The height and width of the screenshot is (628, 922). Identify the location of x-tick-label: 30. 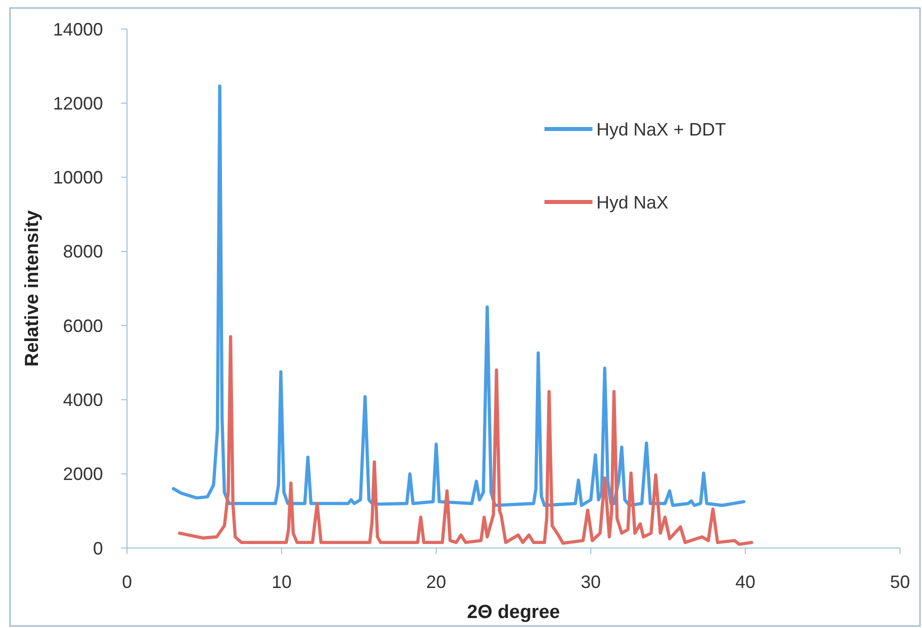
(590, 582).